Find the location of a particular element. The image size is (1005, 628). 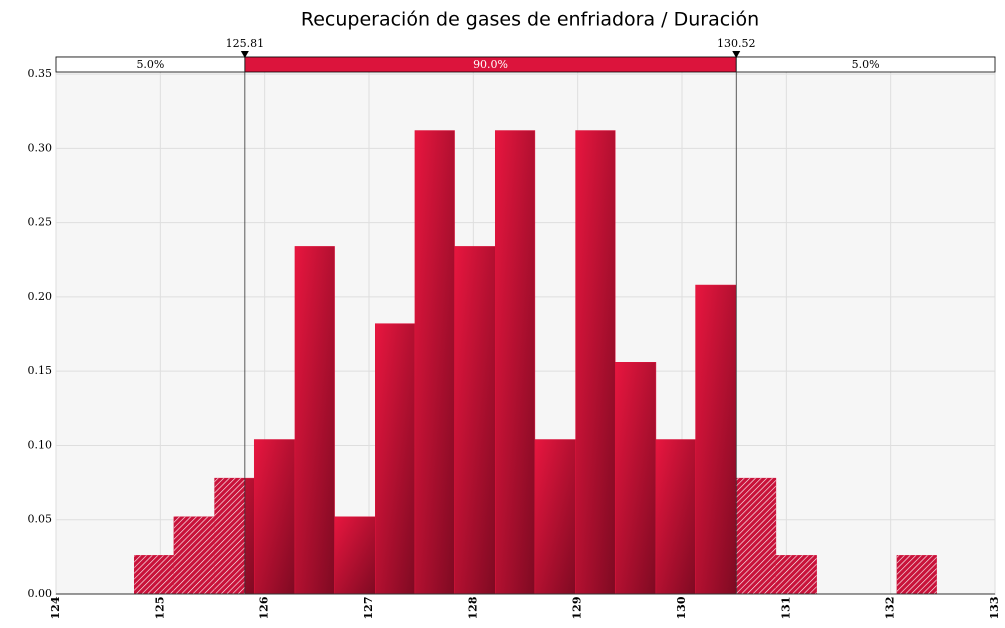

y-tick-label: 0.15 is located at coordinates (40, 370).